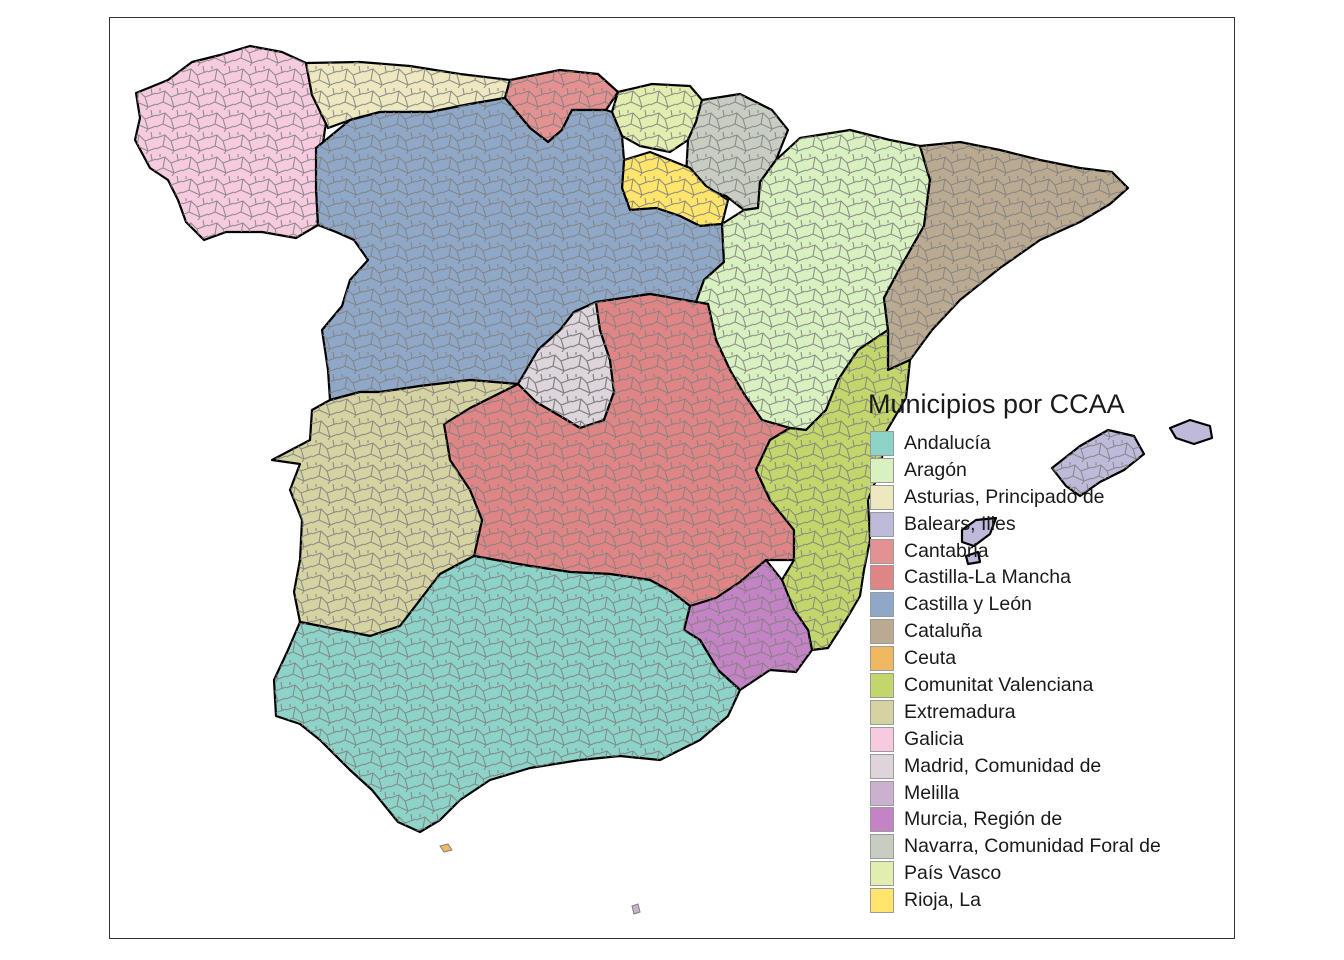 The image size is (1344, 960). Describe the element at coordinates (1046, 551) in the screenshot. I see `legend-item: Cantabria` at that location.